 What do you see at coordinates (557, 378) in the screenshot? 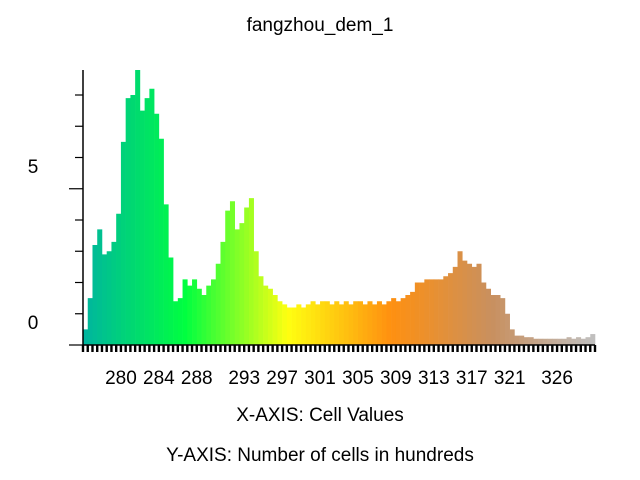
I see `x-tick-label: 326` at bounding box center [557, 378].